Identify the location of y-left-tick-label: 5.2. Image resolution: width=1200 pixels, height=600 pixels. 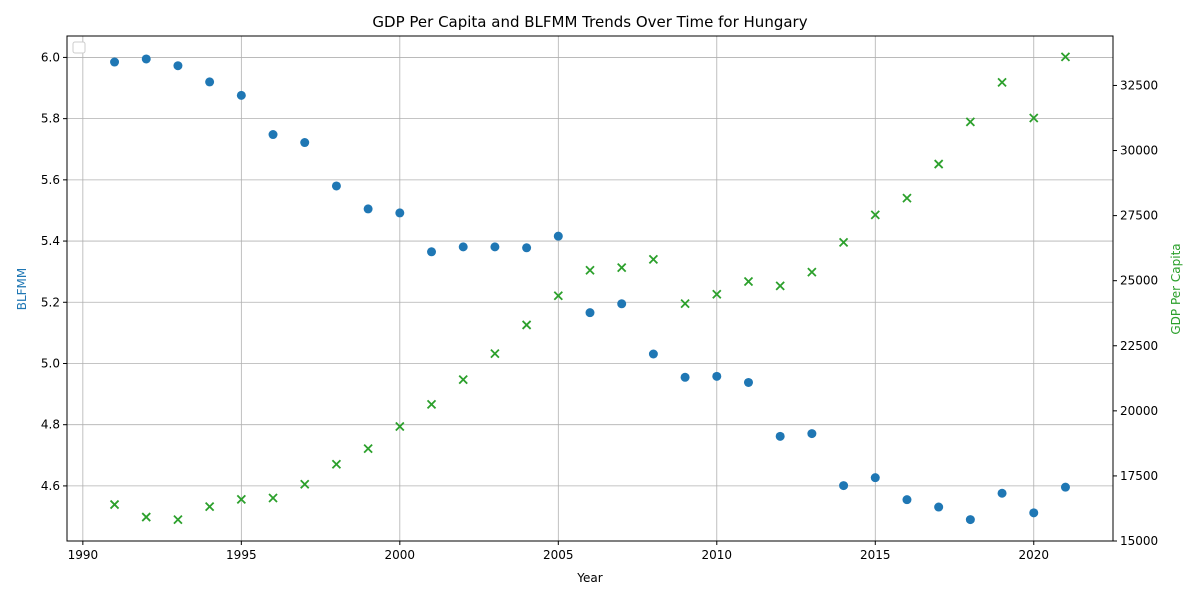
(50, 302).